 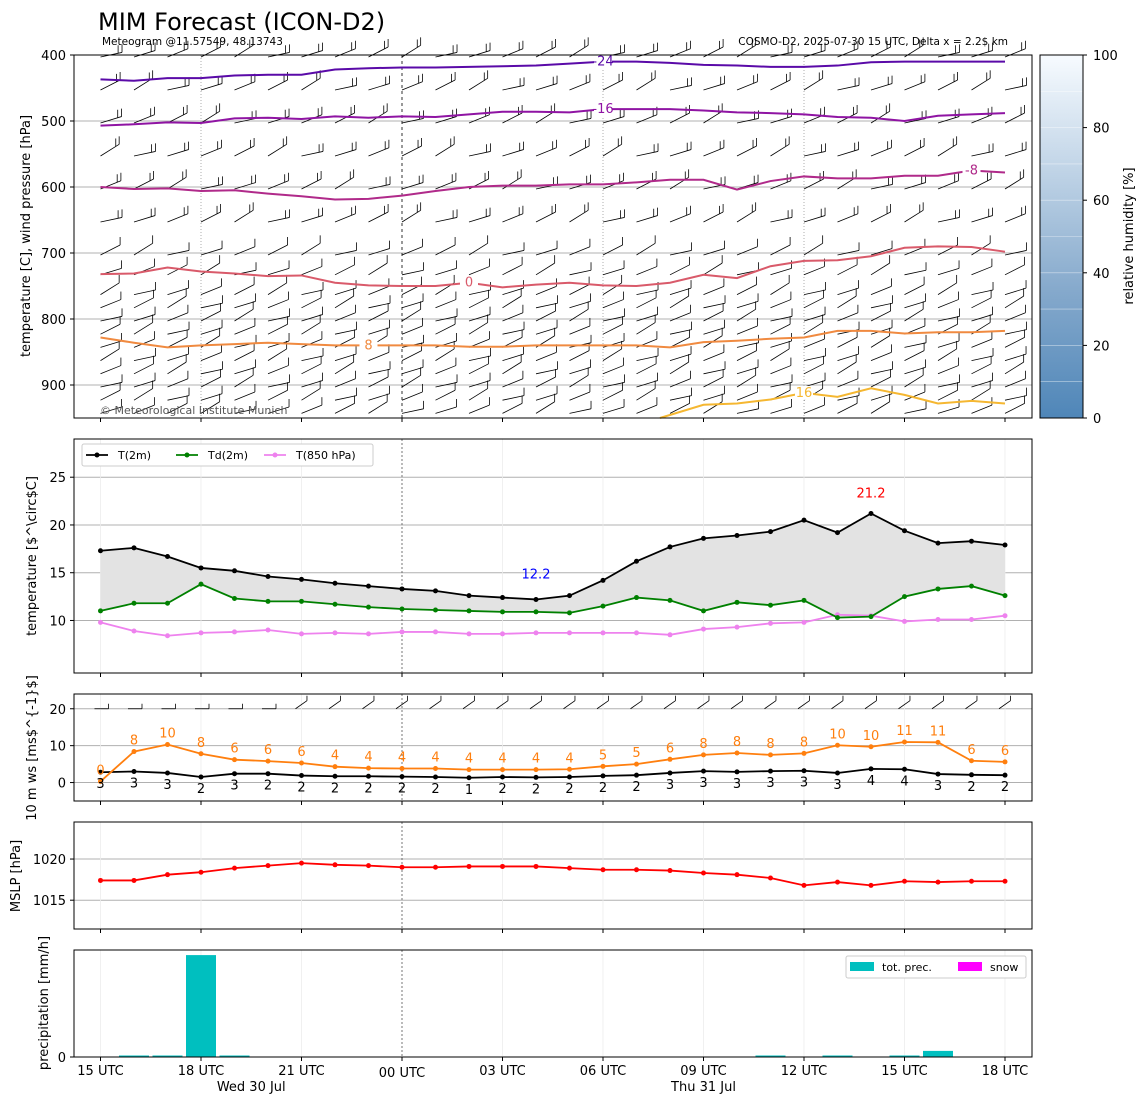 I want to click on xtick-label: 12 UTC, so click(x=804, y=1071).